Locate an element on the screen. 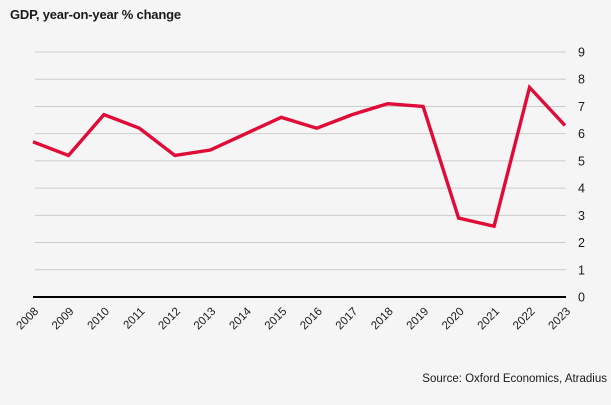 This screenshot has height=405, width=611. y-axis-tick-label: 0 is located at coordinates (581, 298).